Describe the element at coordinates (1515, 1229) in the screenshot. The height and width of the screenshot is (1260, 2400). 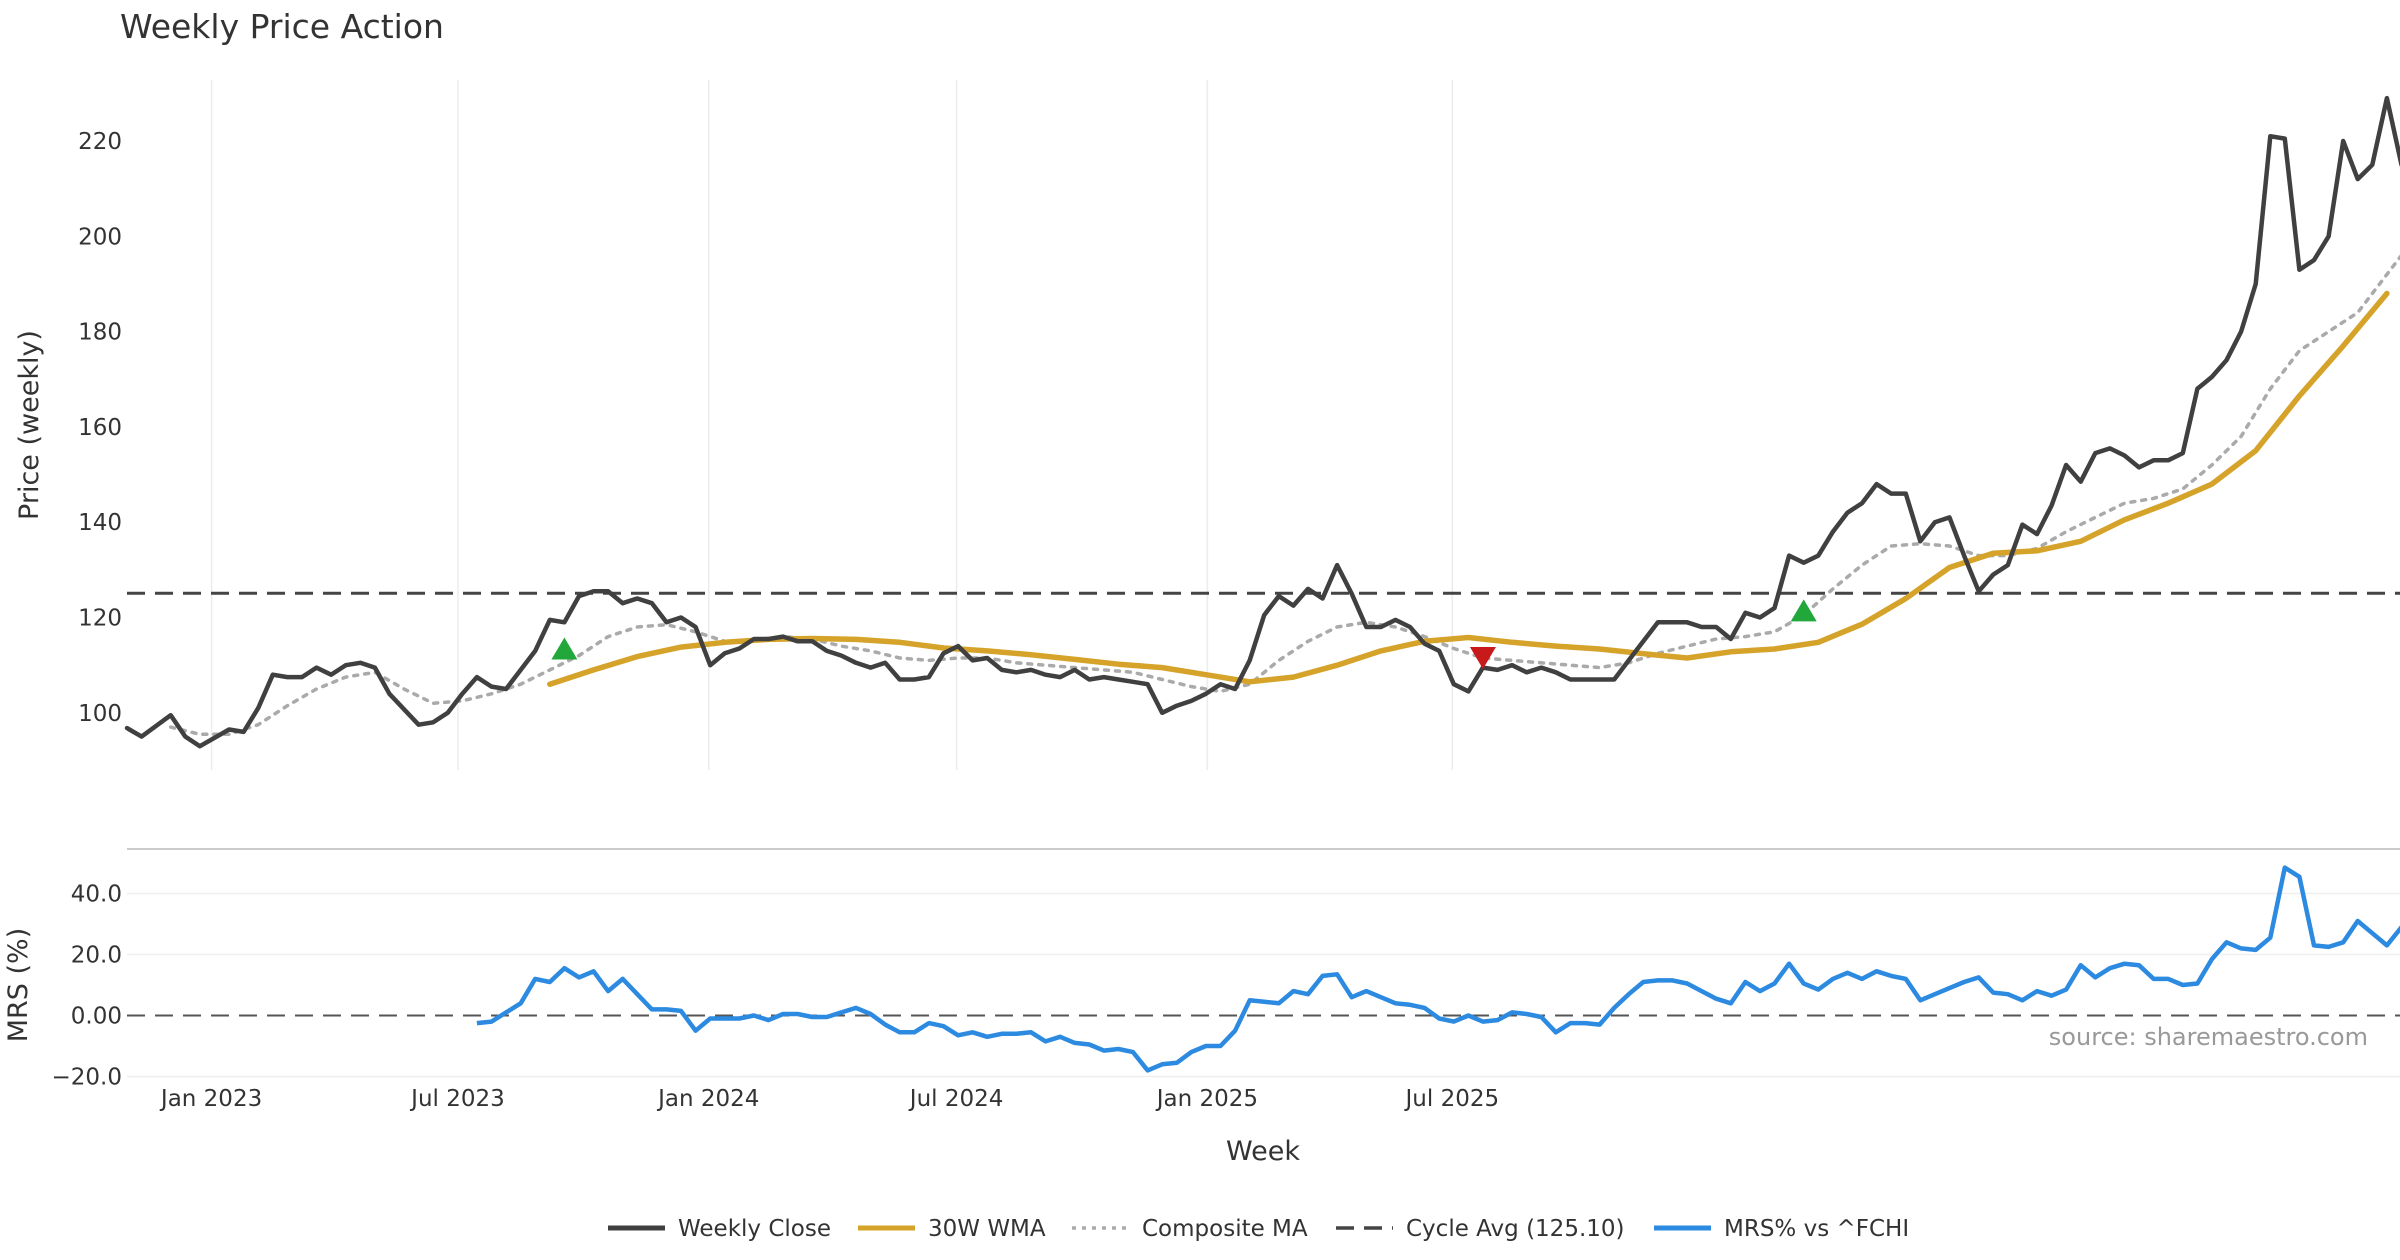
I see `legend-label: Cycle Avg (125.10)` at that location.